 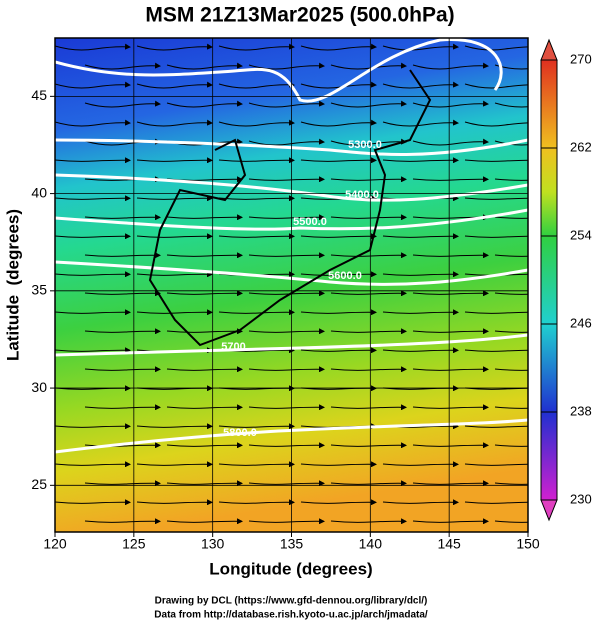 I want to click on x-tick-label: 125, so click(x=134, y=544).